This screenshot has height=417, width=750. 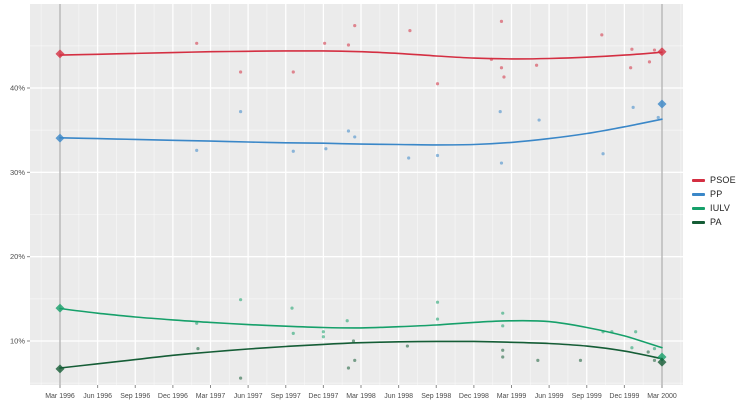 I want to click on poll-dots-pa, so click(x=426, y=359).